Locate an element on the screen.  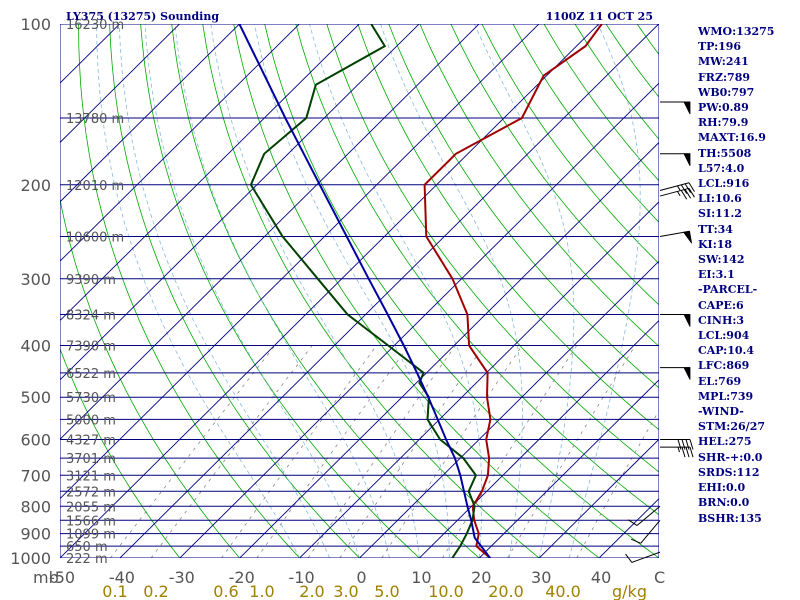
pressure-tick-label: 300 is located at coordinates (35, 279).